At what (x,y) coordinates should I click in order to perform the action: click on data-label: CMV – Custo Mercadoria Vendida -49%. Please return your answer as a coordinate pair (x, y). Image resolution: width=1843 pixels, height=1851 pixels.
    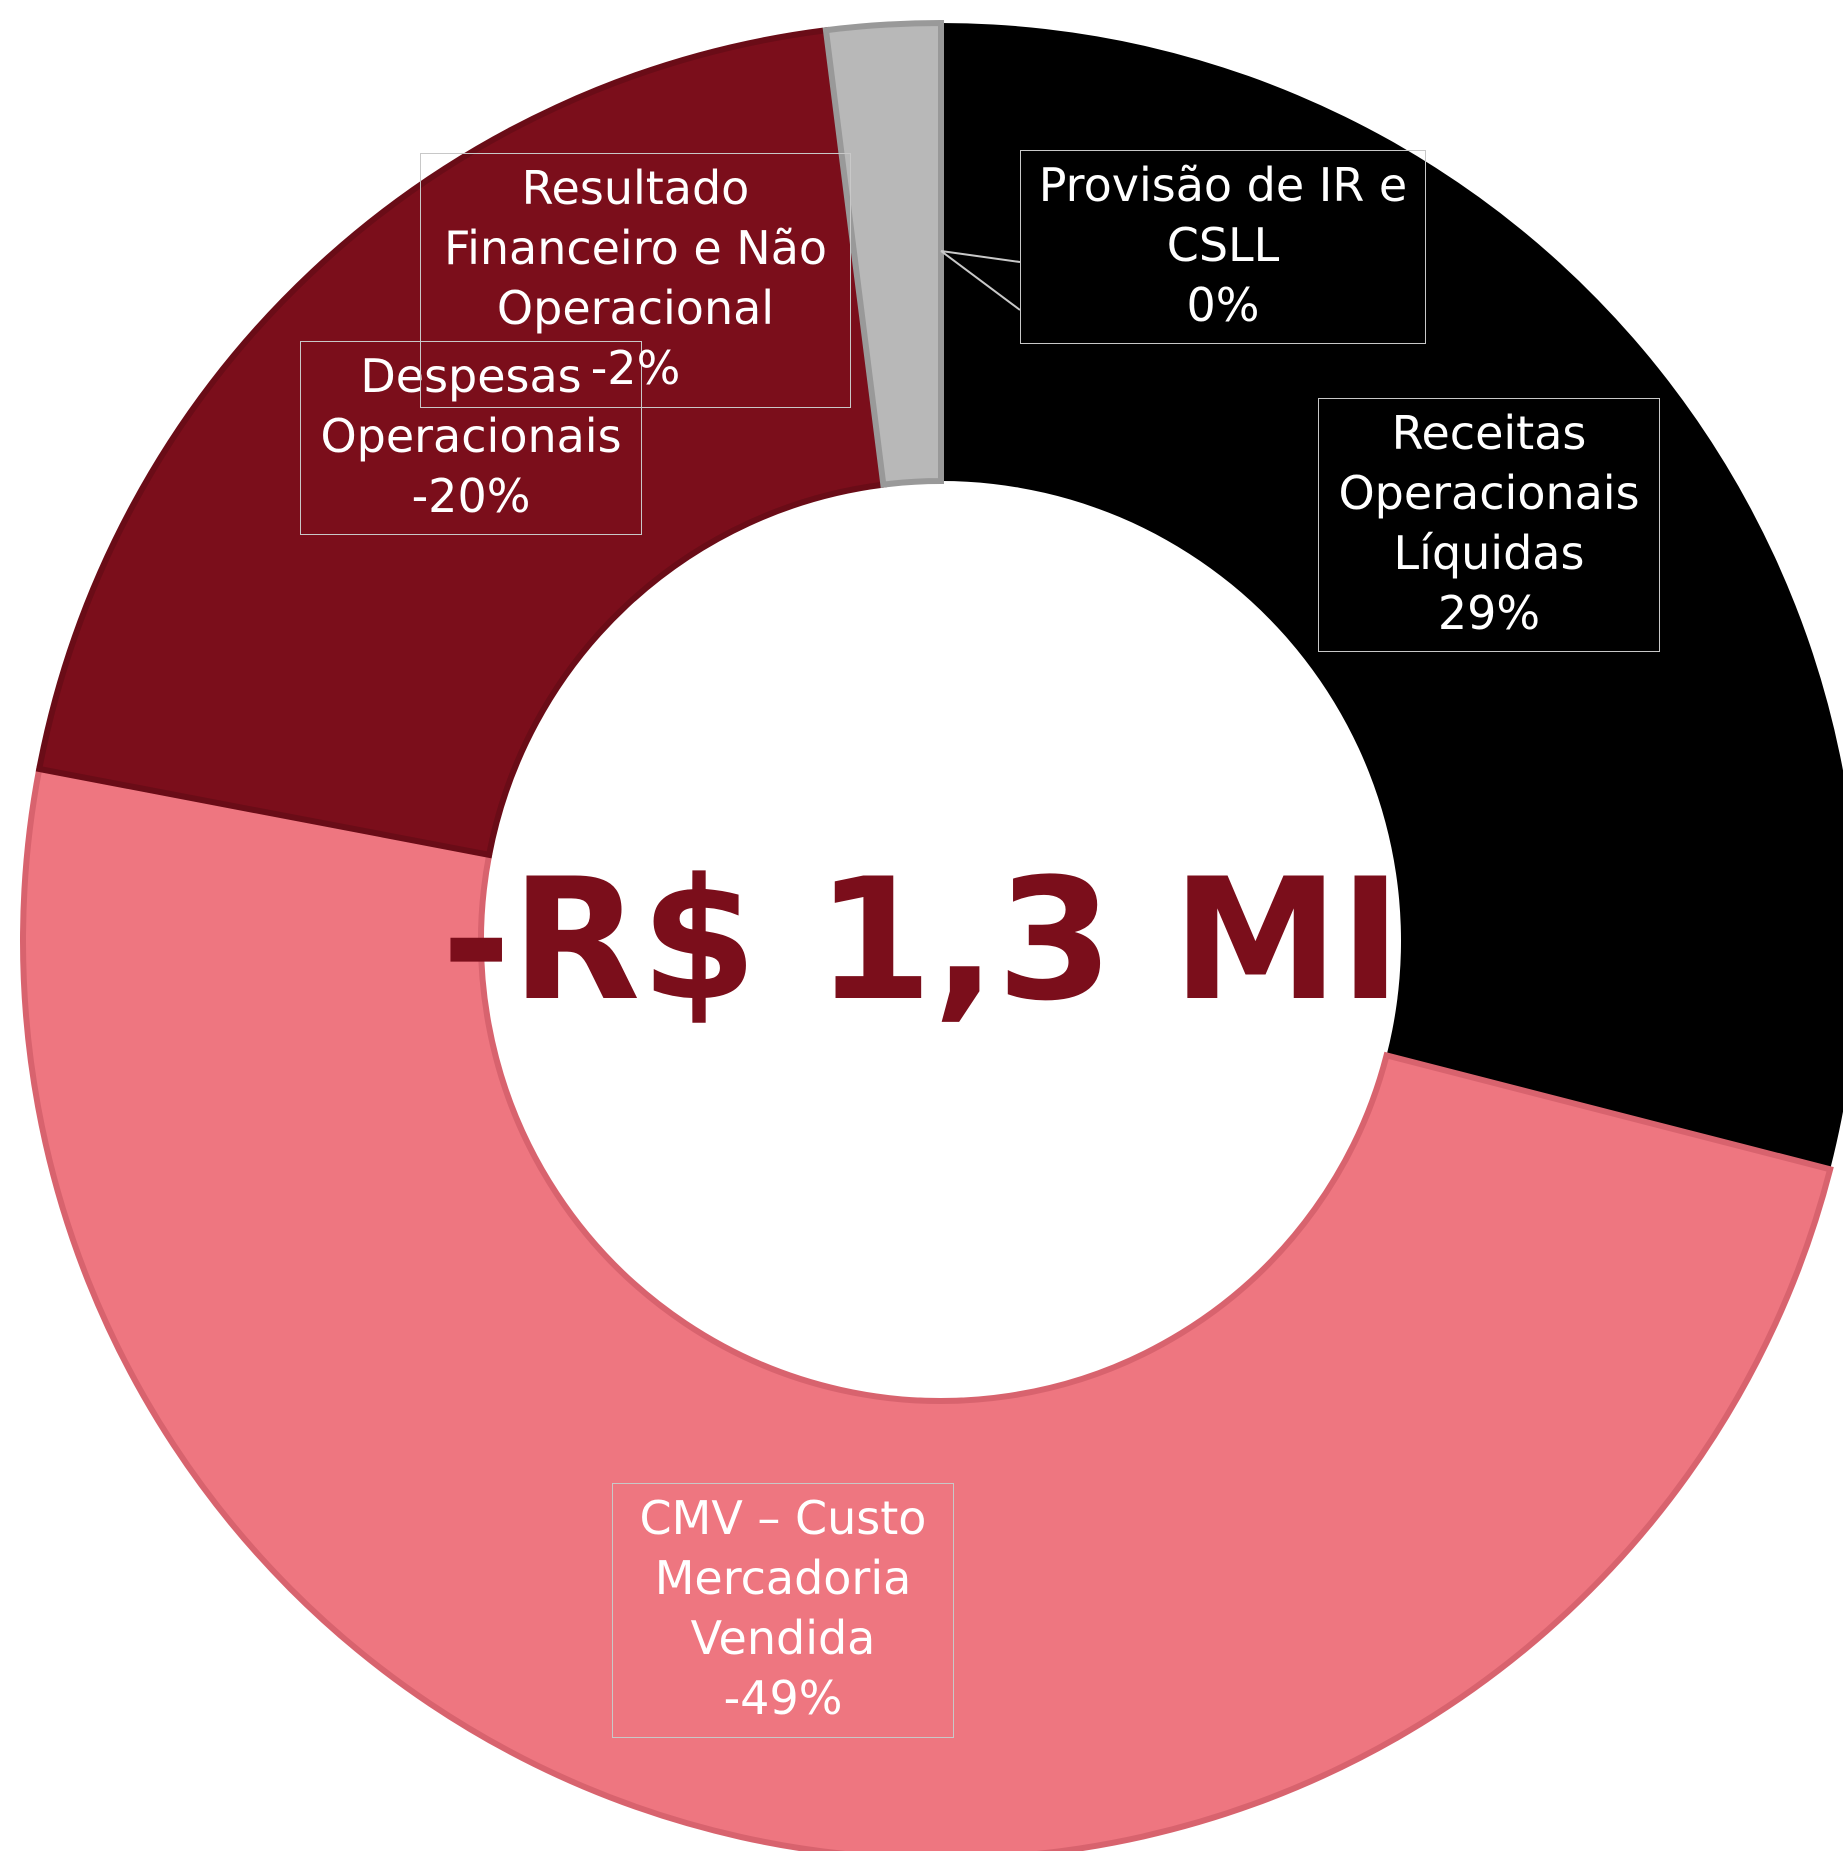
    Looking at the image, I should click on (783, 1610).